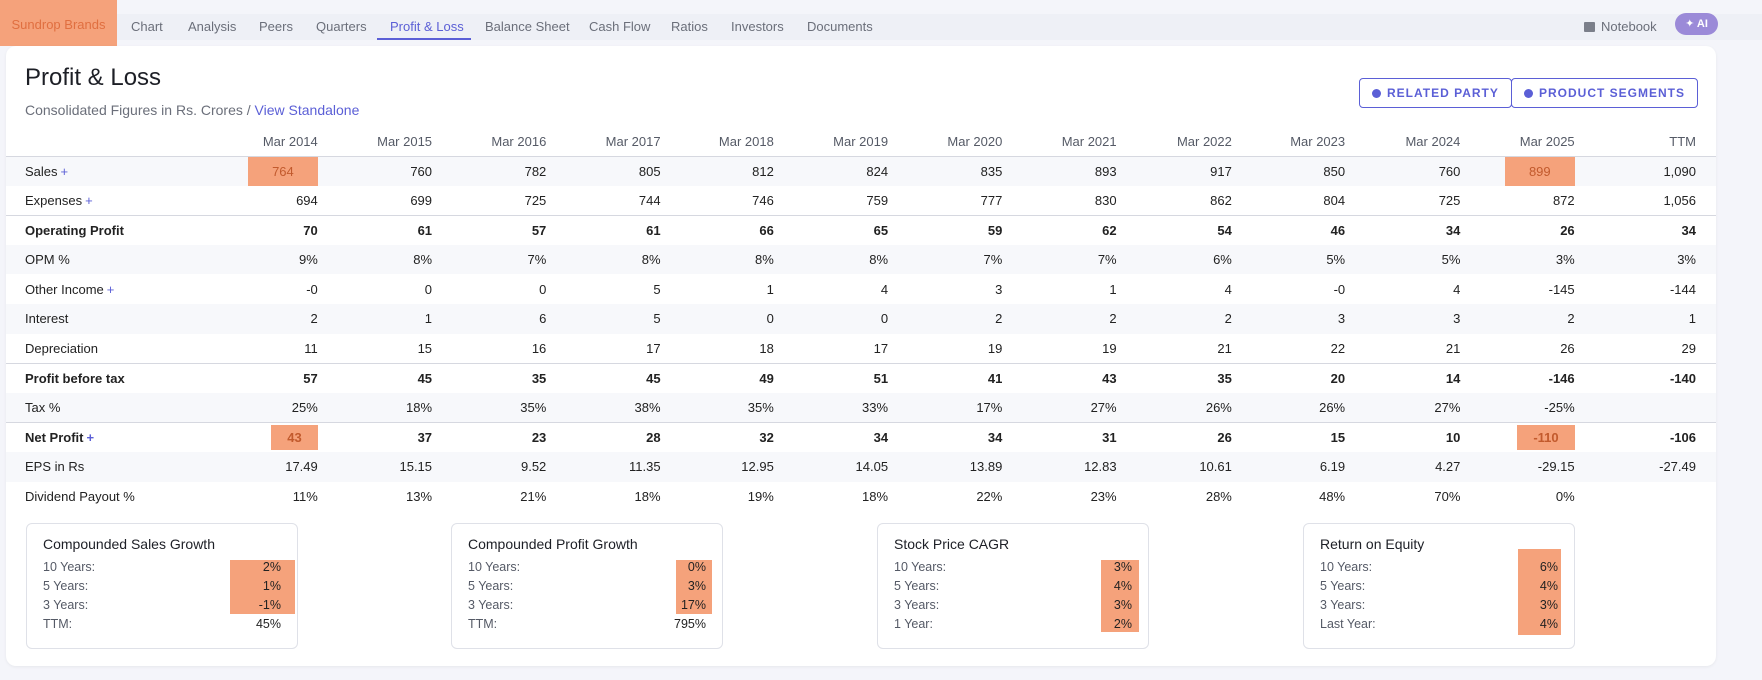 This screenshot has width=1762, height=680. I want to click on growth-title: Stock Price CAGR, so click(952, 544).